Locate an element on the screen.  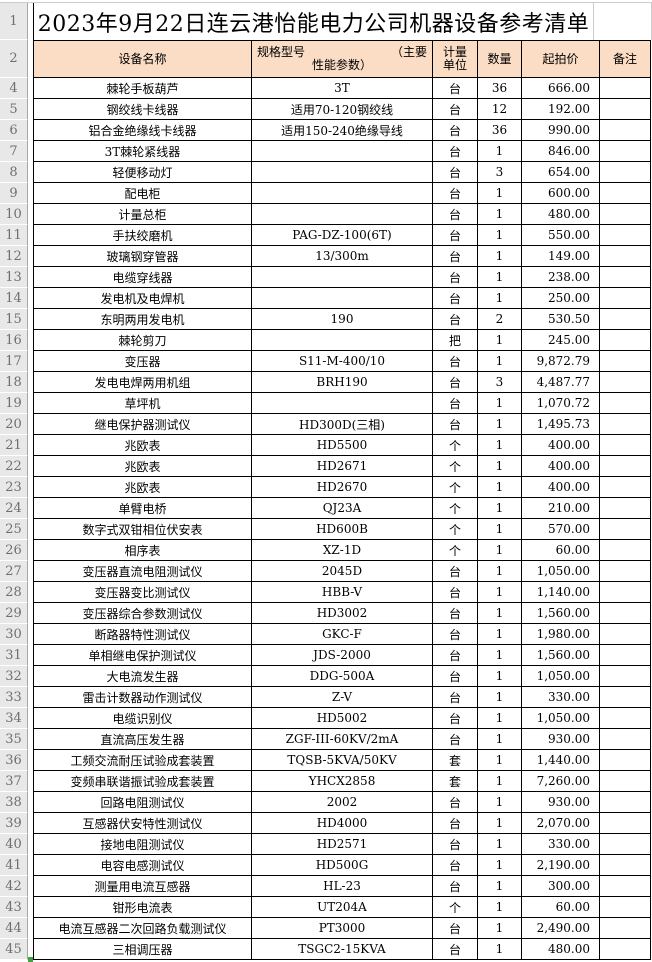
cell-unit: 个 is located at coordinates (455, 466).